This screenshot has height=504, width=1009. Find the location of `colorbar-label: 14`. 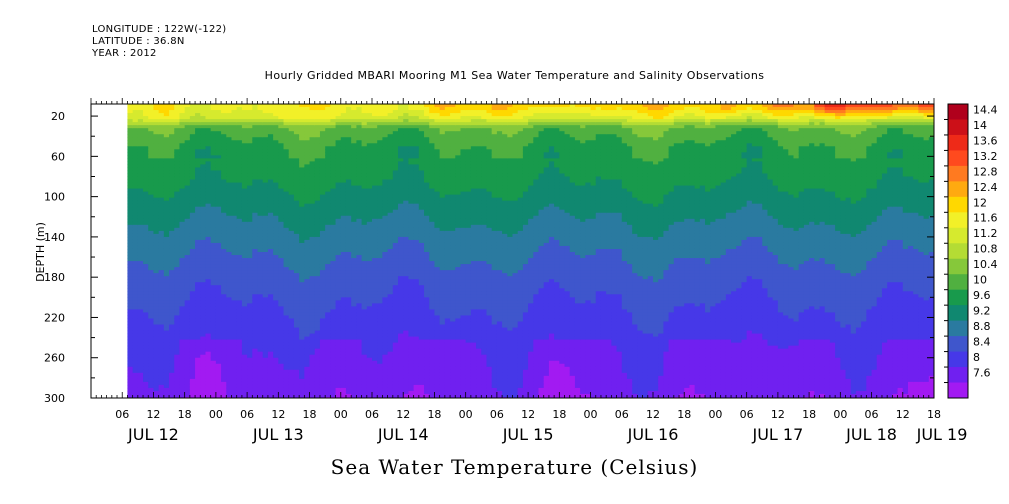

colorbar-label: 14 is located at coordinates (980, 125).